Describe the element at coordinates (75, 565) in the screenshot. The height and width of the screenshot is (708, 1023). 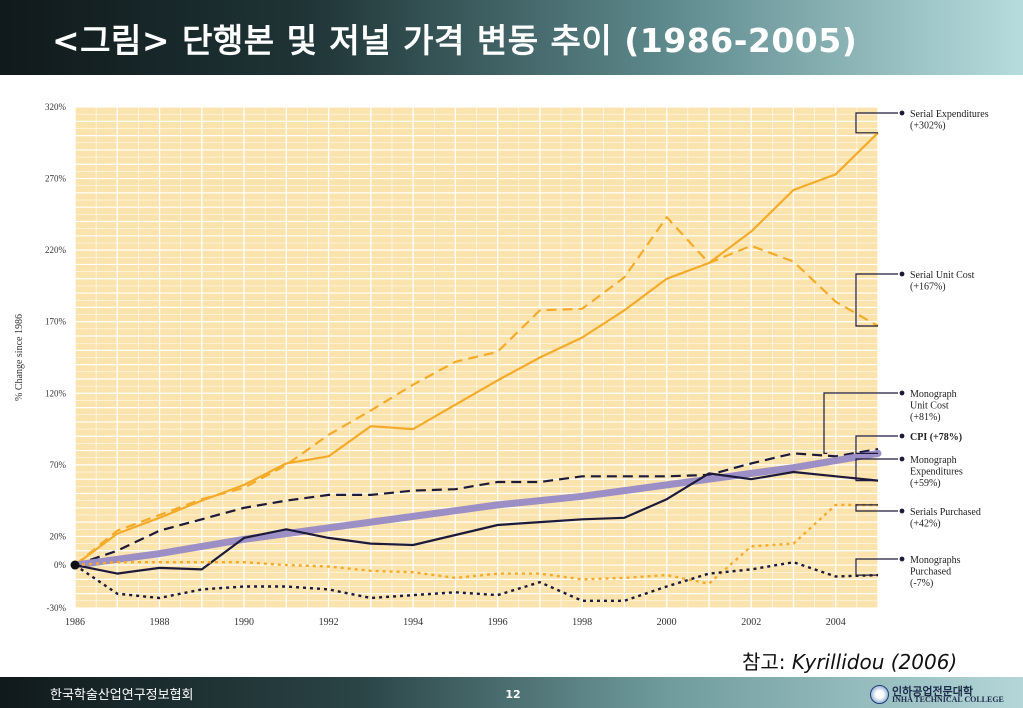
I see `origin-marker` at that location.